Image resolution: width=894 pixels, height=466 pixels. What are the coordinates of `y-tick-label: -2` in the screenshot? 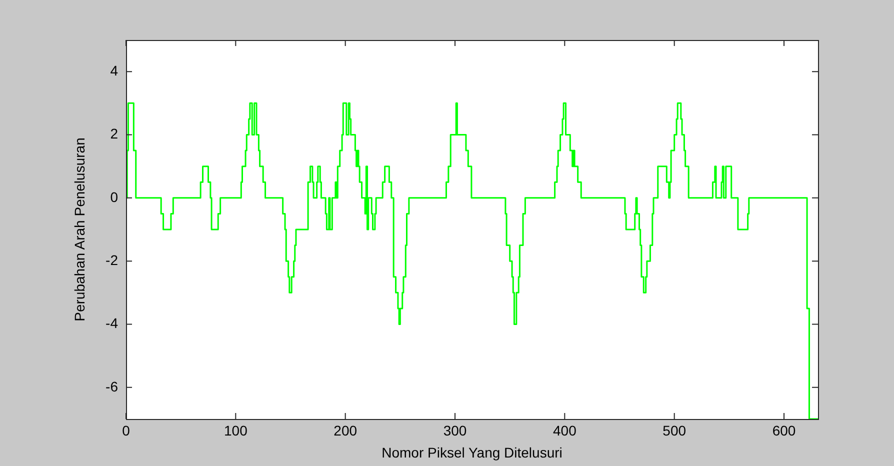 It's located at (112, 260).